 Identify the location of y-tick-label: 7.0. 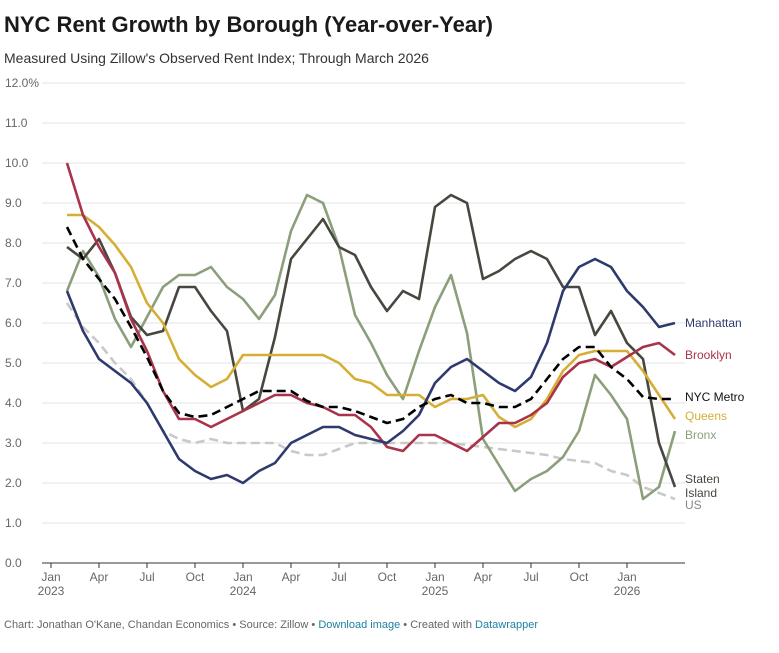
(13, 283).